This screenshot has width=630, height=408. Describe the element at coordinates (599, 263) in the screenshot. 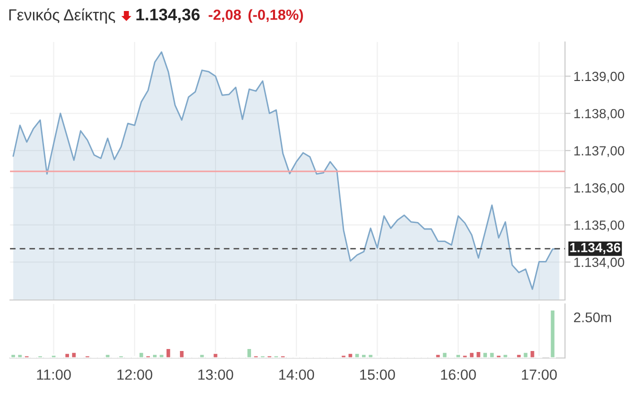

I see `y-tick-label: 1.134,00` at that location.